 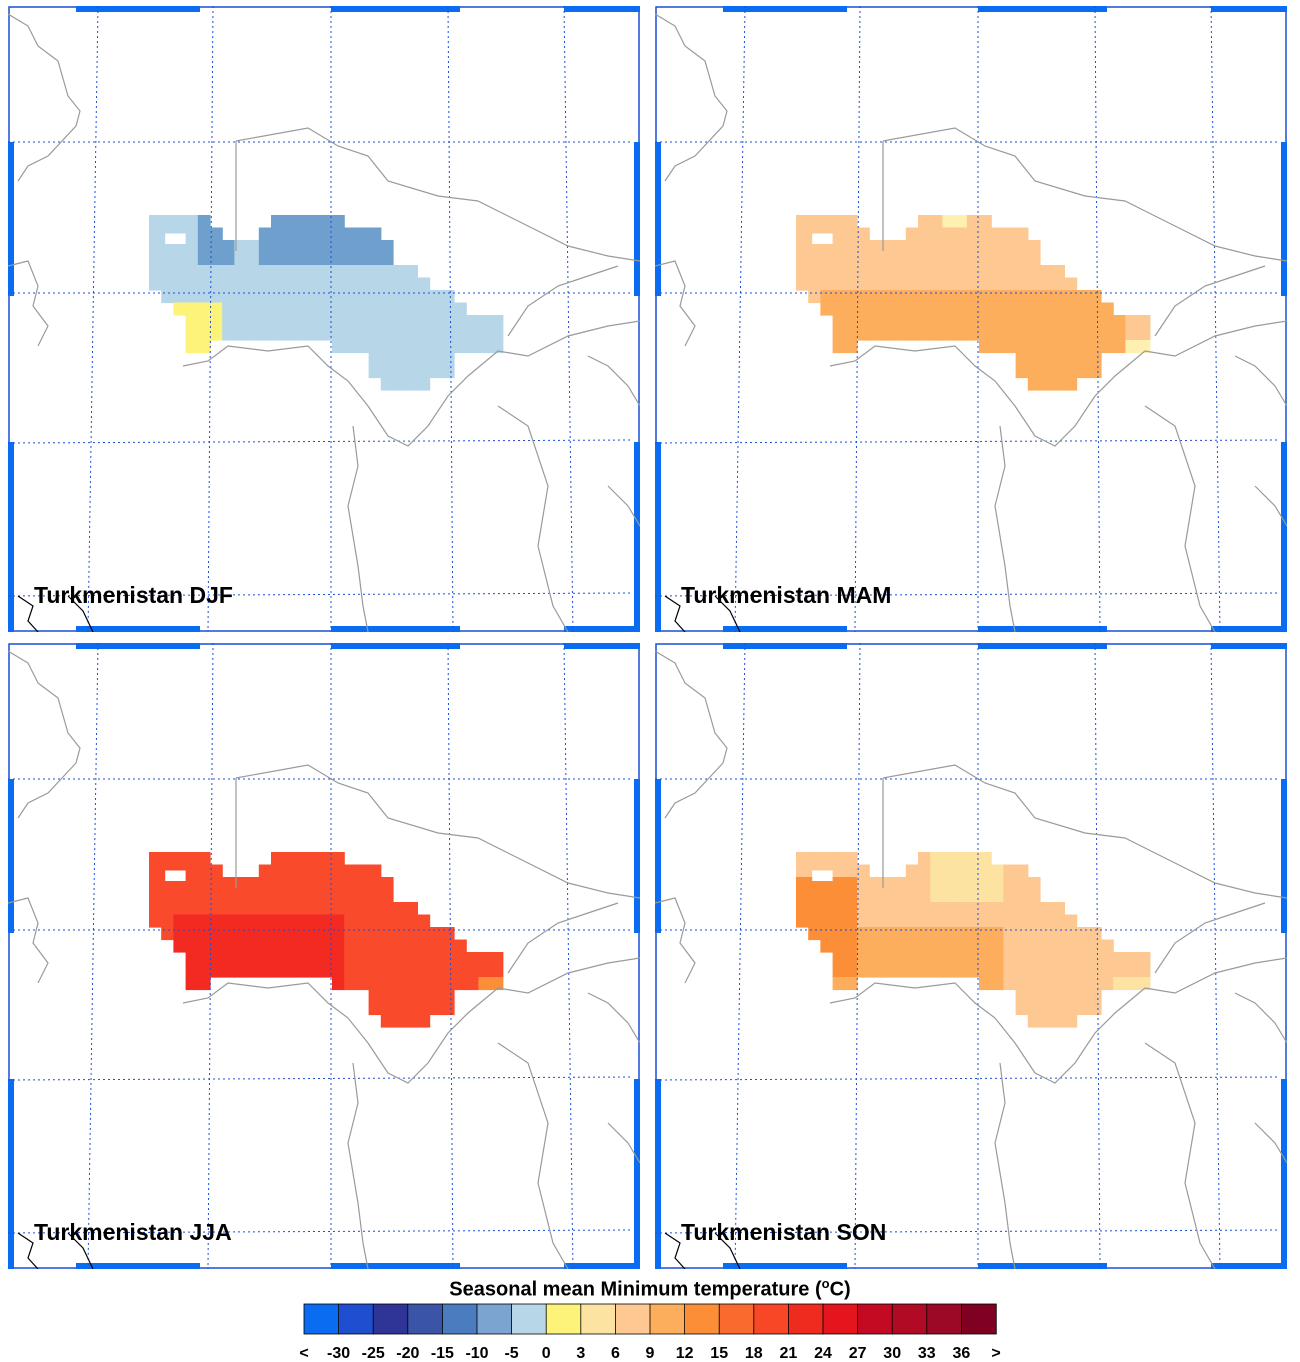 I want to click on colorbar-tick-label: 33, so click(x=927, y=1353).